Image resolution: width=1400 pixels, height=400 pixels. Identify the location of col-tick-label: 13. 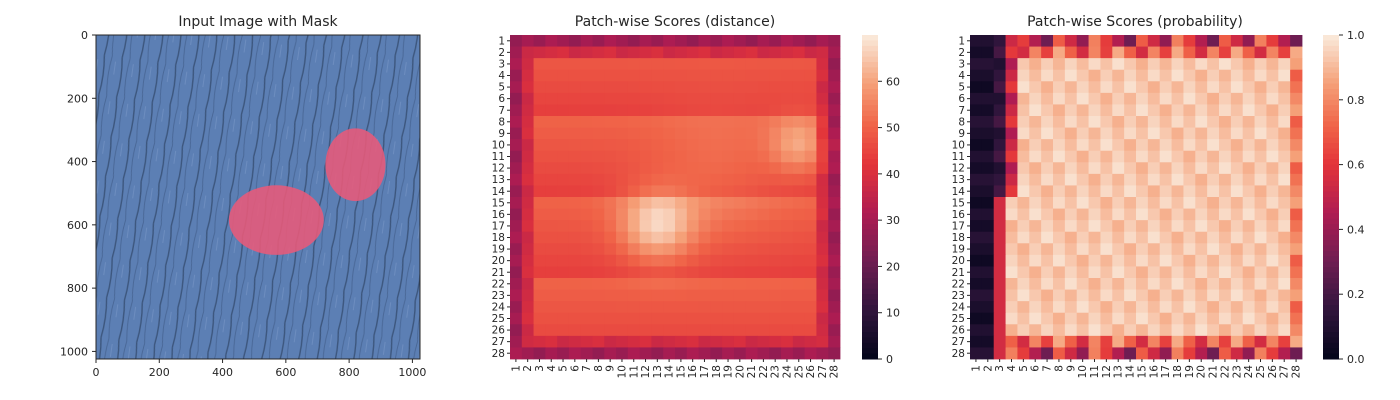
(1119, 371).